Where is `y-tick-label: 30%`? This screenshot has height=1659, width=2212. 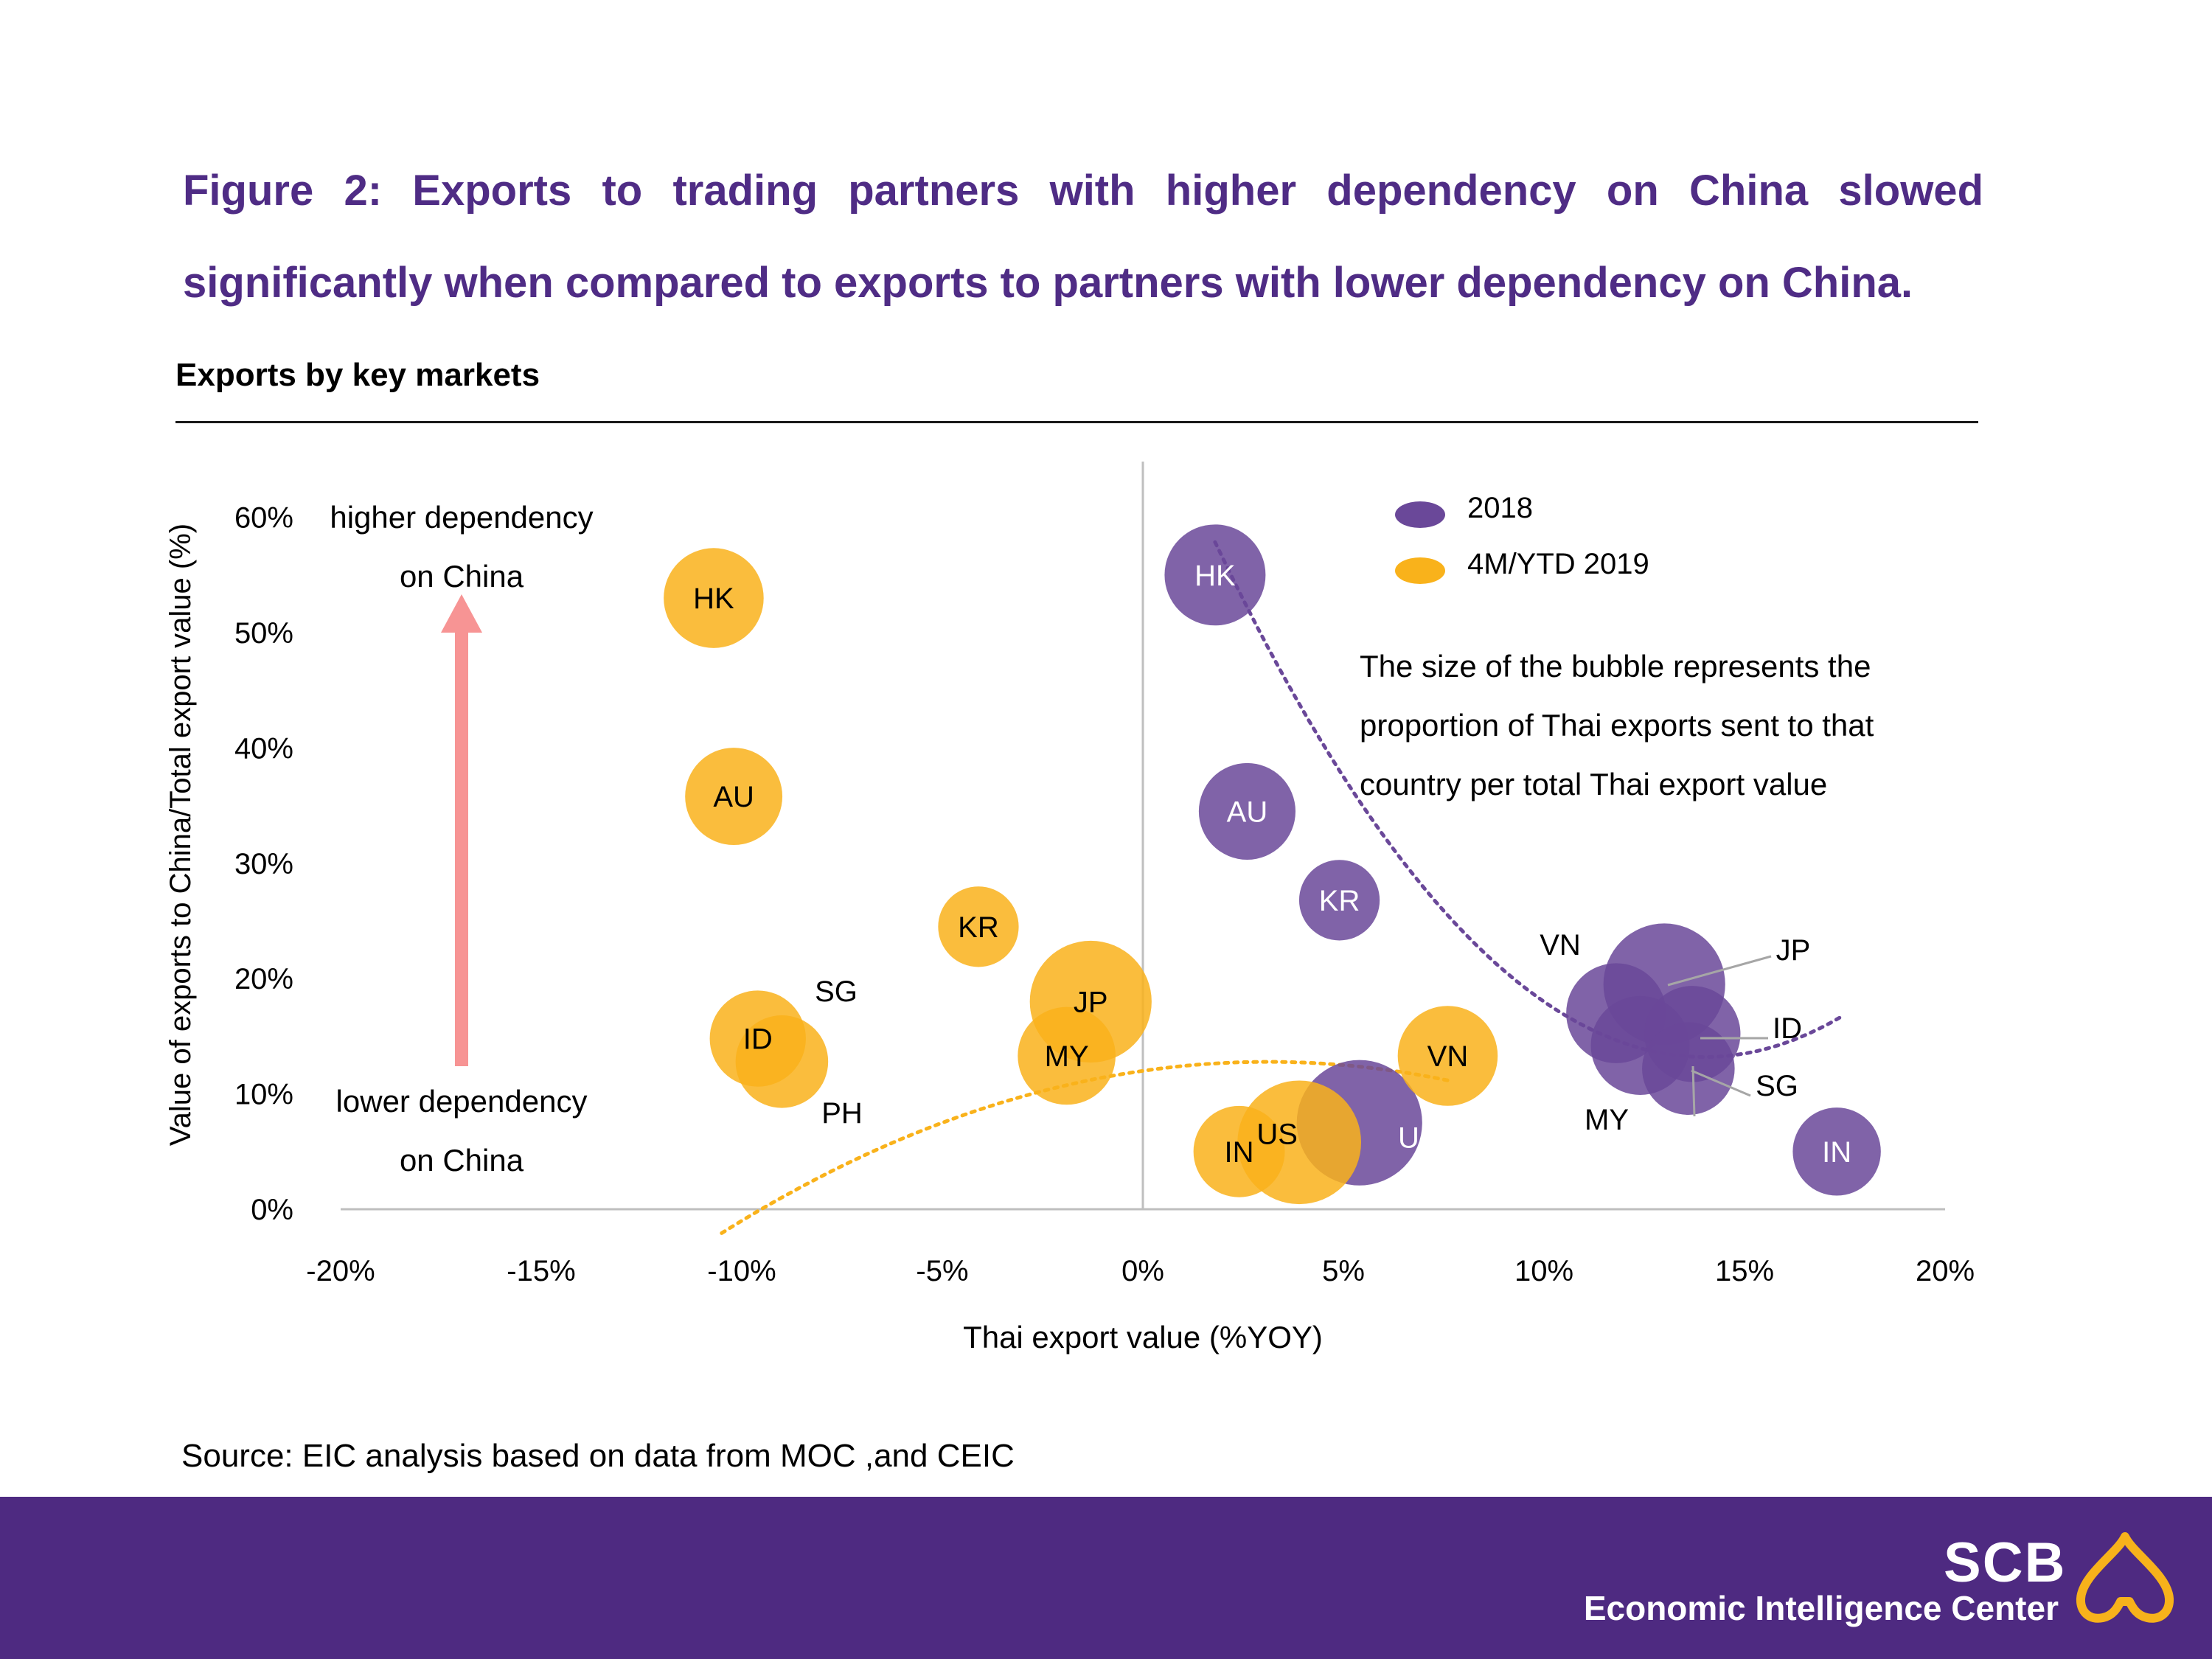 y-tick-label: 30% is located at coordinates (263, 864).